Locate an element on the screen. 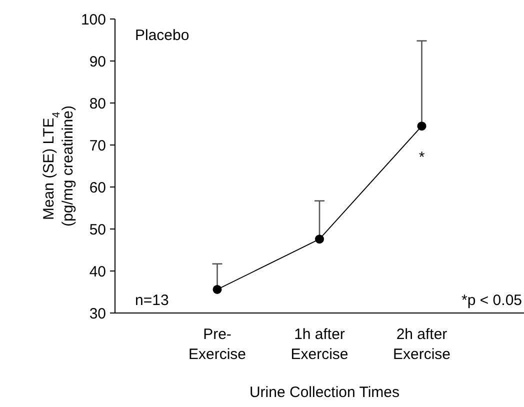  y-tick-label: 50 is located at coordinates (97, 229).